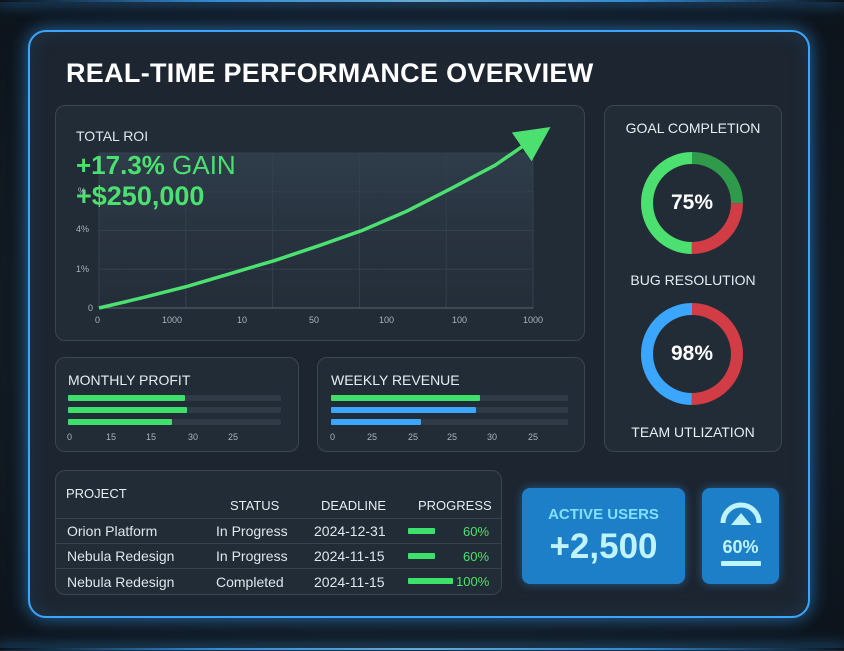 Image resolution: width=844 pixels, height=651 pixels. I want to click on monthly-profit-panel, so click(177, 404).